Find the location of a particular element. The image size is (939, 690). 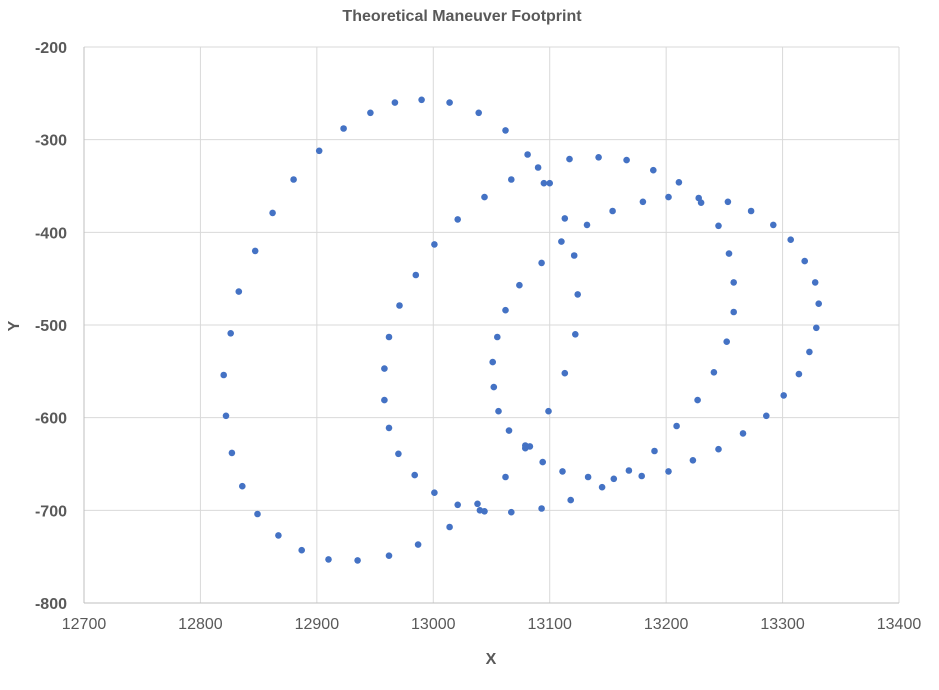

y-tick-label: -200 is located at coordinates (51, 48).